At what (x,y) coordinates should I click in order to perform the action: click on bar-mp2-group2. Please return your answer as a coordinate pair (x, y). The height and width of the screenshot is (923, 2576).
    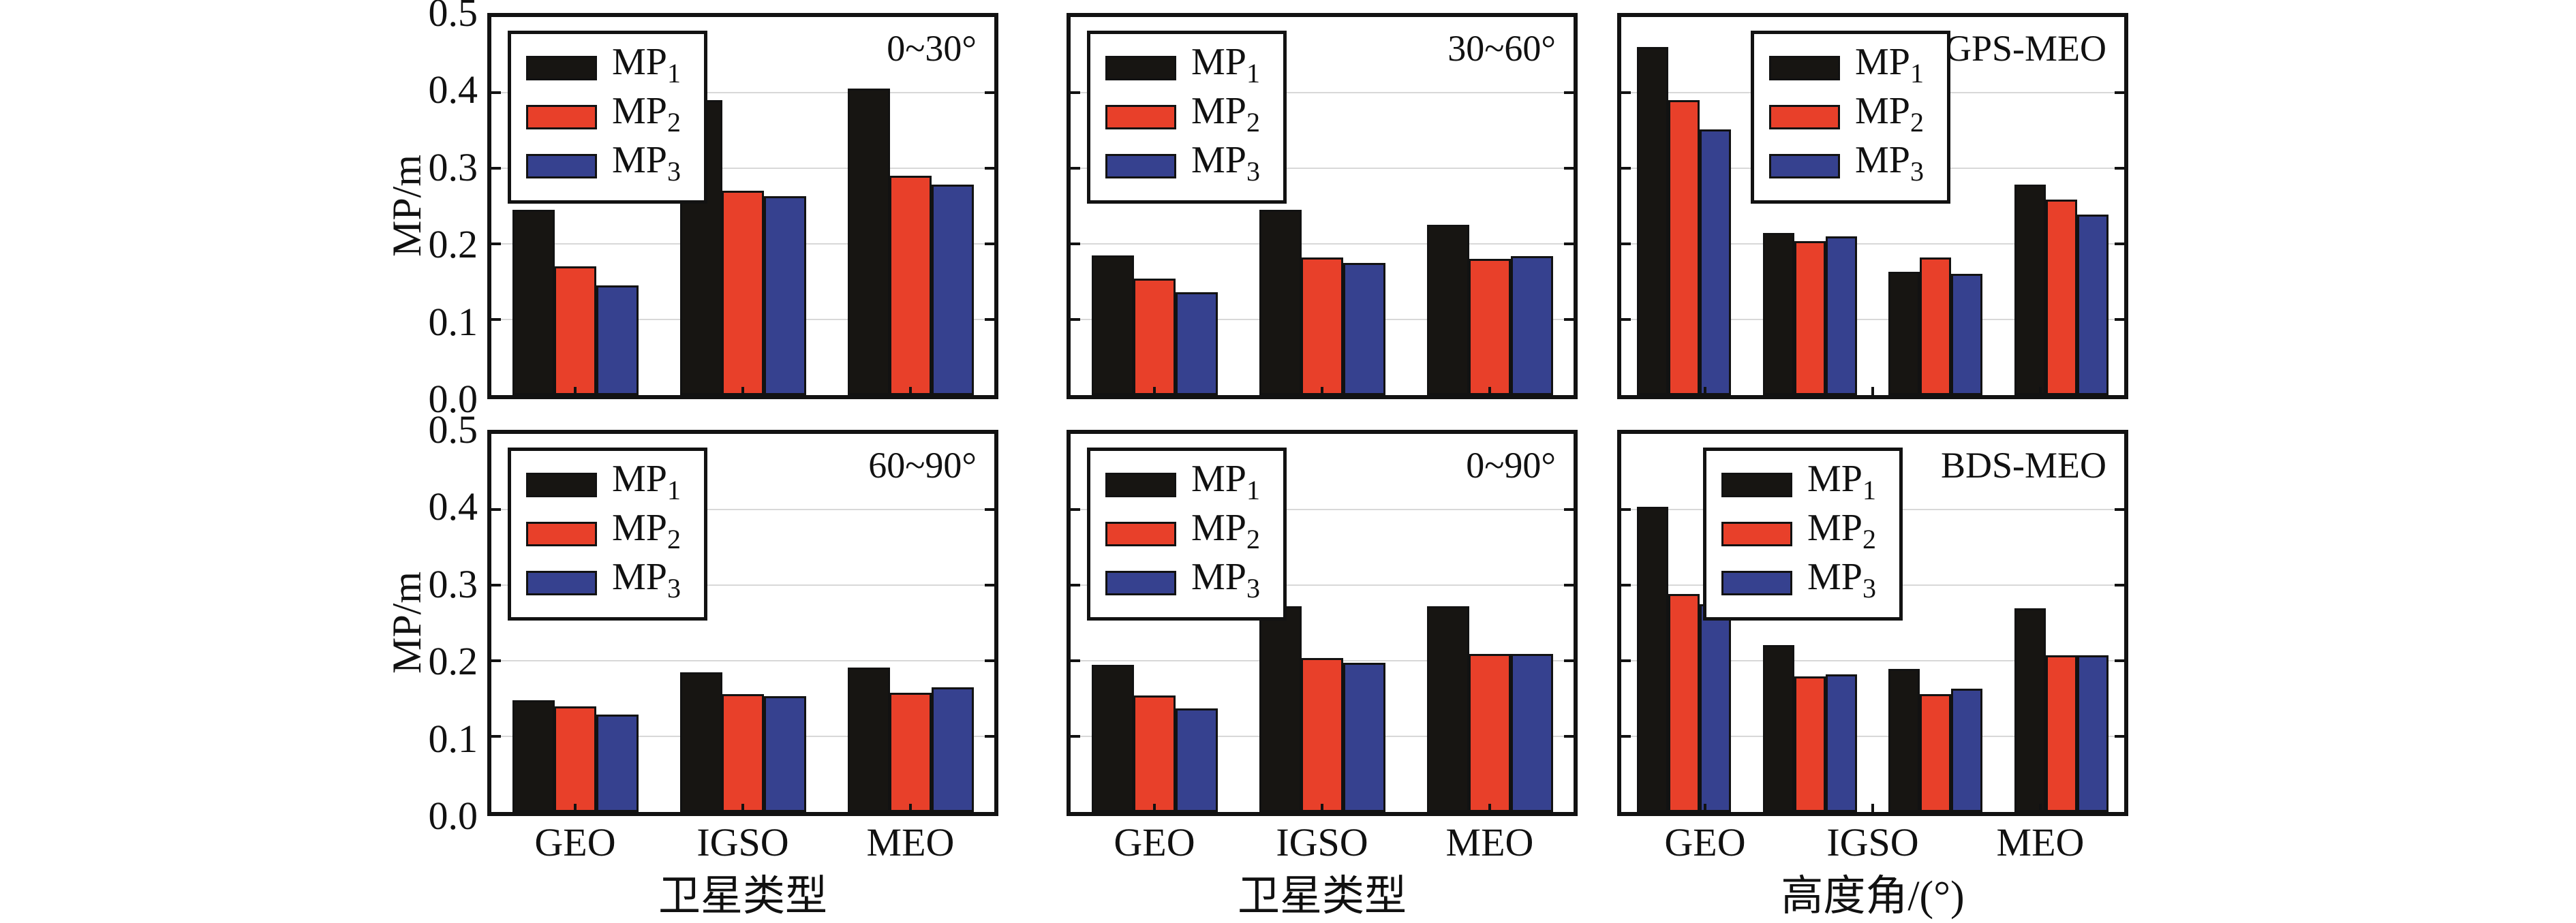
    Looking at the image, I should click on (1322, 735).